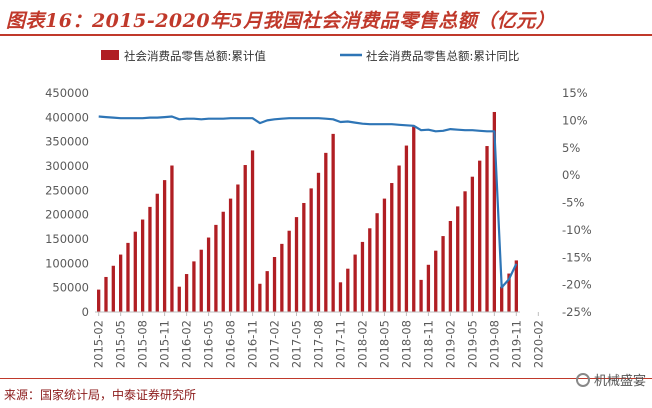 This screenshot has width=652, height=408. I want to click on x-tick-label: 2020-02, so click(538, 344).